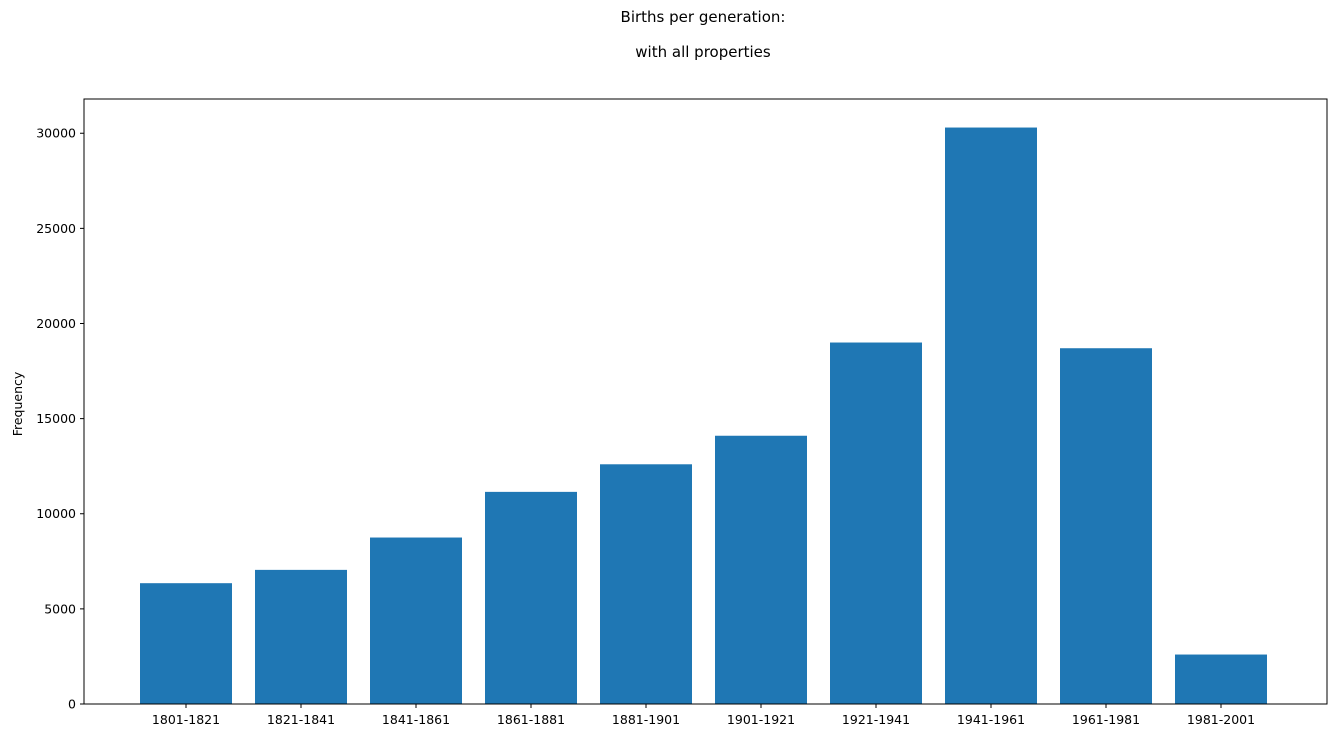 The height and width of the screenshot is (737, 1333). What do you see at coordinates (1106, 719) in the screenshot?
I see `x-tick-label: 1961-1981` at bounding box center [1106, 719].